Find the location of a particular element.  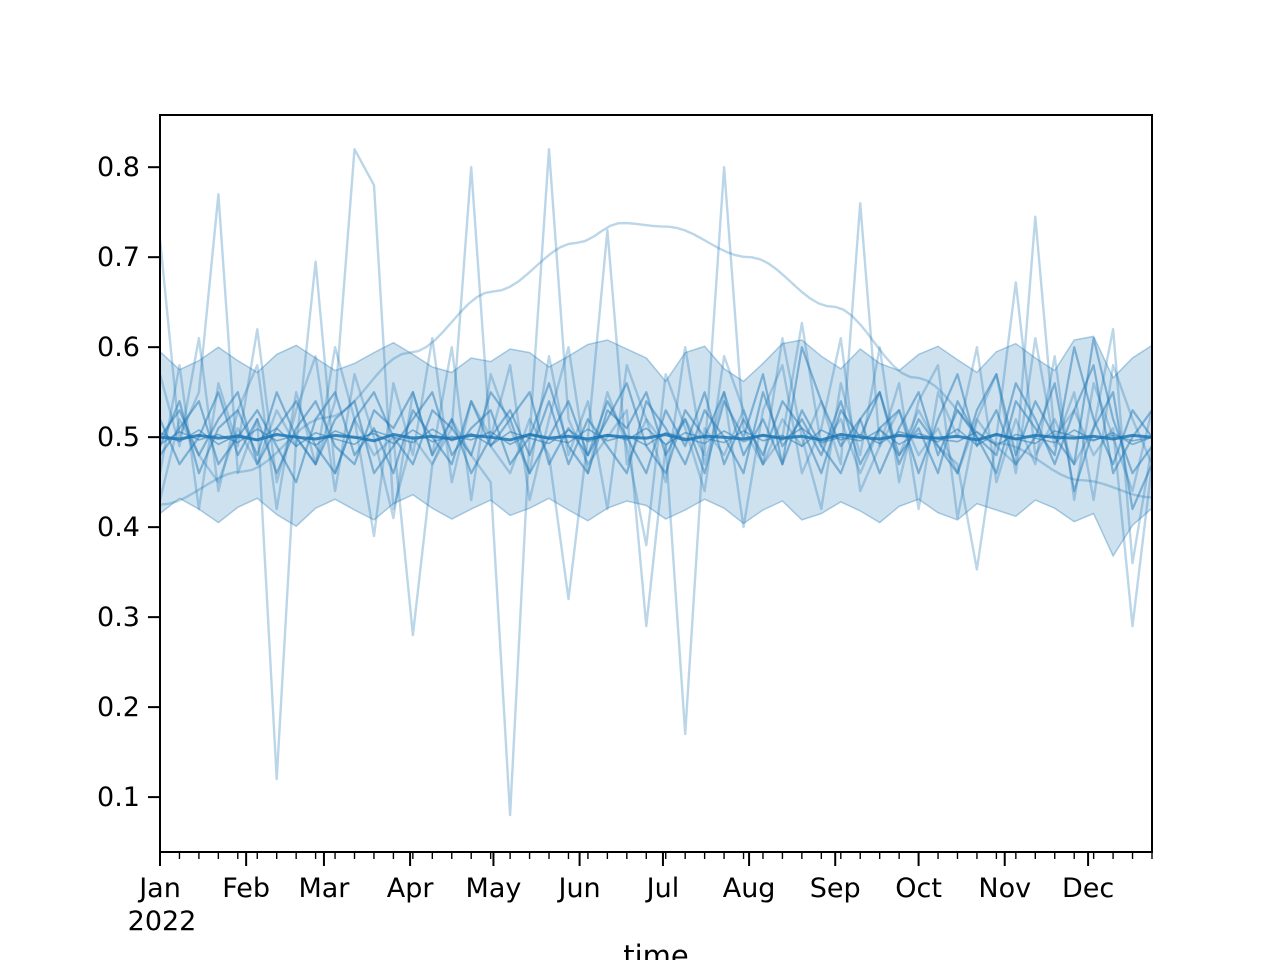

y-tick-label-0.1: 0.1 is located at coordinates (118, 797).